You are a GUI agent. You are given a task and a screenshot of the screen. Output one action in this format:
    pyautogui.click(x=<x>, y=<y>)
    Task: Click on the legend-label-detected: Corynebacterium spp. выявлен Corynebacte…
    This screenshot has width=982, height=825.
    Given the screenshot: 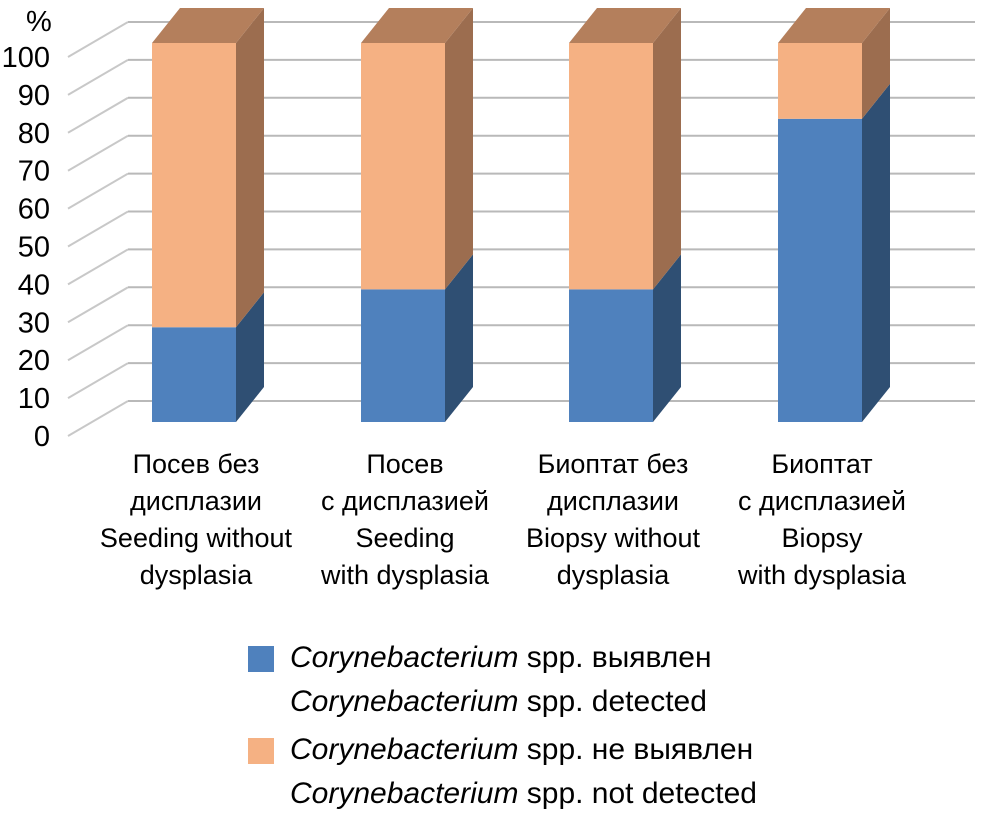 What is the action you would take?
    pyautogui.click(x=501, y=680)
    